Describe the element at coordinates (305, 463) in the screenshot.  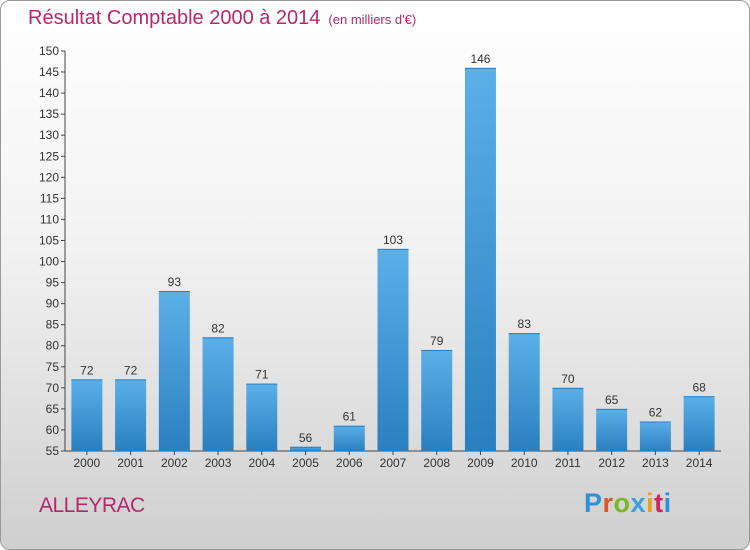
I see `x-tick-label: 2005` at that location.